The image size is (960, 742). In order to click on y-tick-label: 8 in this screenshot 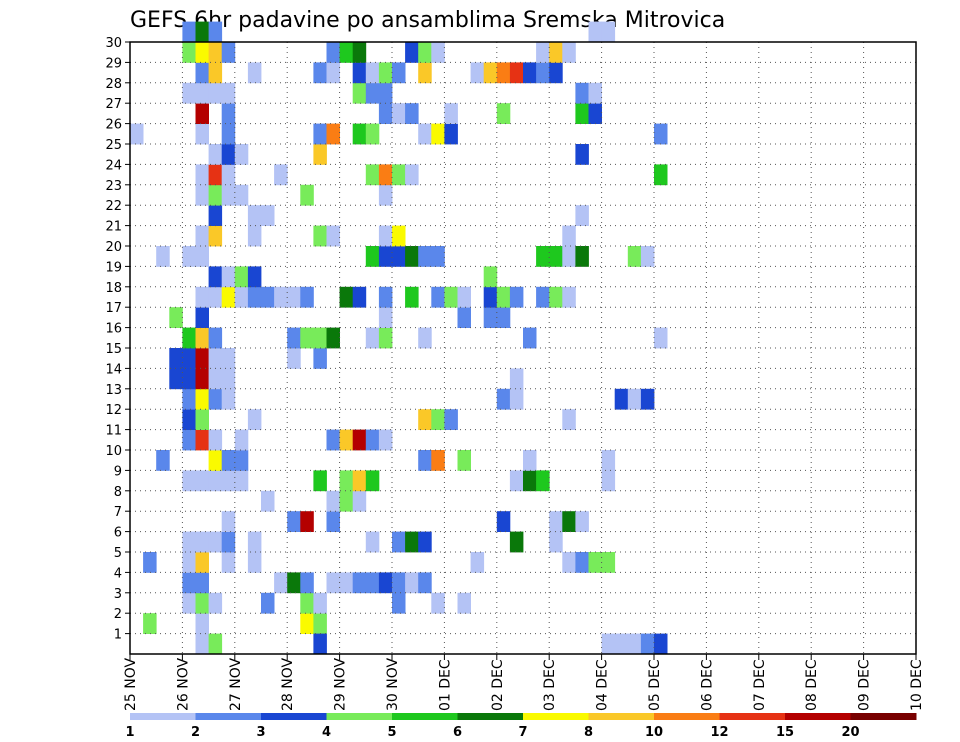, I will do `click(118, 492)`.